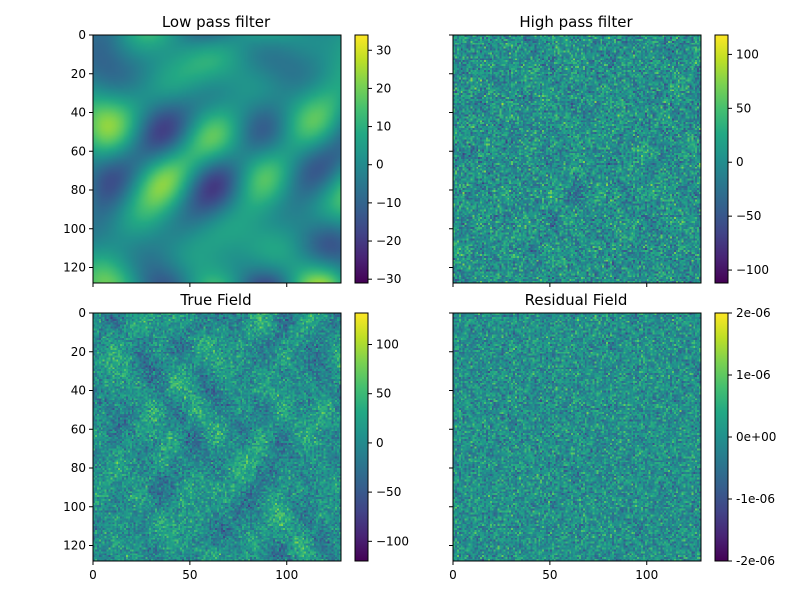 The height and width of the screenshot is (600, 800). What do you see at coordinates (388, 241) in the screenshot?
I see `colorbar-tick-label: −20` at bounding box center [388, 241].